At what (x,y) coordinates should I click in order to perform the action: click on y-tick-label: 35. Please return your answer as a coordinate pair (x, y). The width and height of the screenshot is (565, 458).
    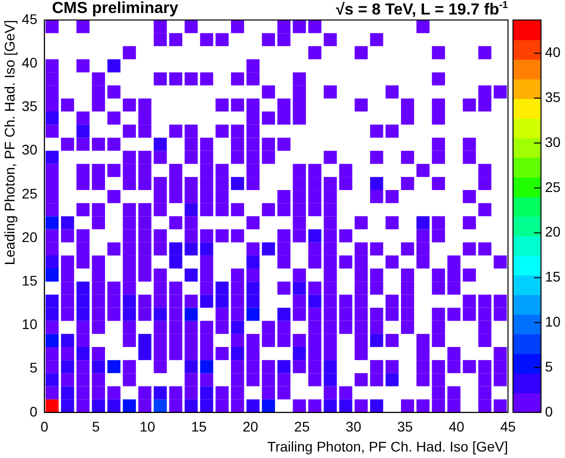
    Looking at the image, I should click on (30, 106).